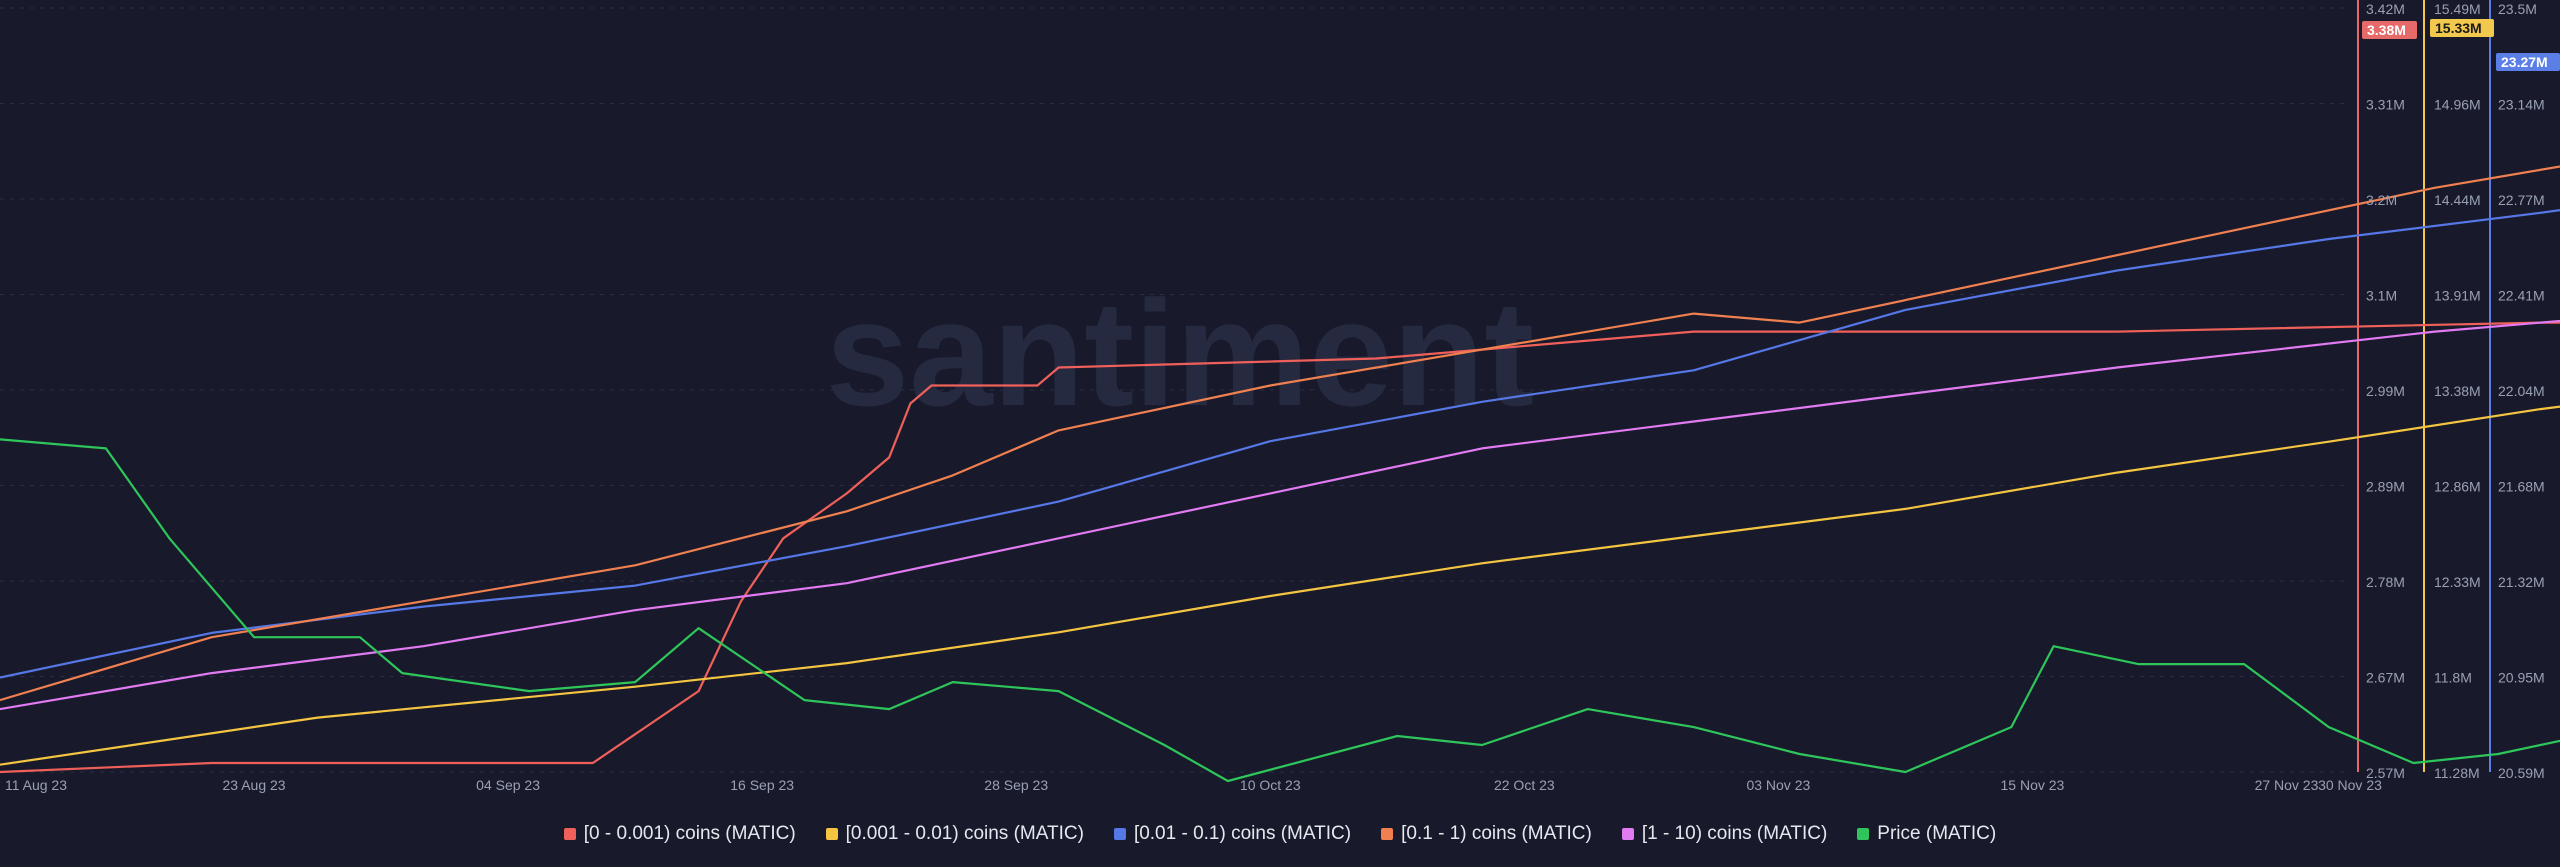 This screenshot has width=2560, height=867. Describe the element at coordinates (2386, 30) in the screenshot. I see `current-value-label: 3.38M` at that location.